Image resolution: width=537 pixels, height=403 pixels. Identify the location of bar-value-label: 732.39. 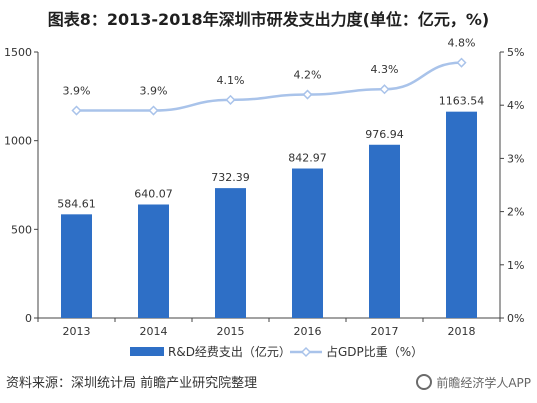
(230, 177).